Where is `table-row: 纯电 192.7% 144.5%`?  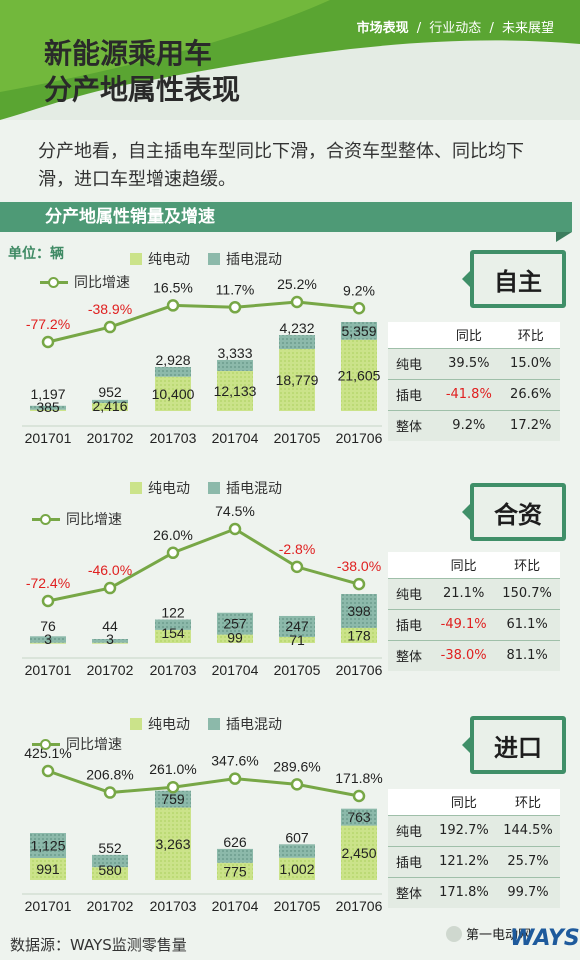 table-row: 纯电 192.7% 144.5% is located at coordinates (474, 830).